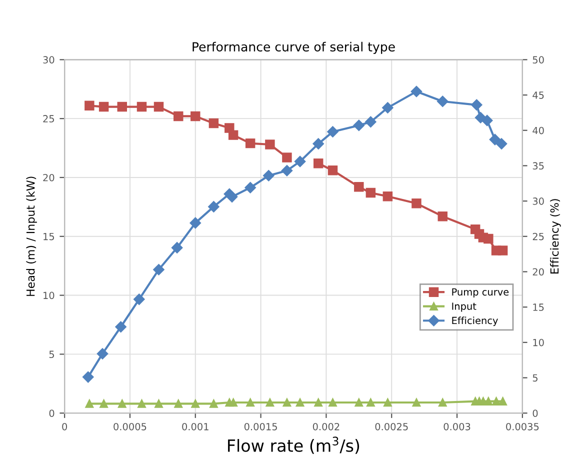  What do you see at coordinates (464, 307) in the screenshot?
I see `legend-label: Input` at bounding box center [464, 307].